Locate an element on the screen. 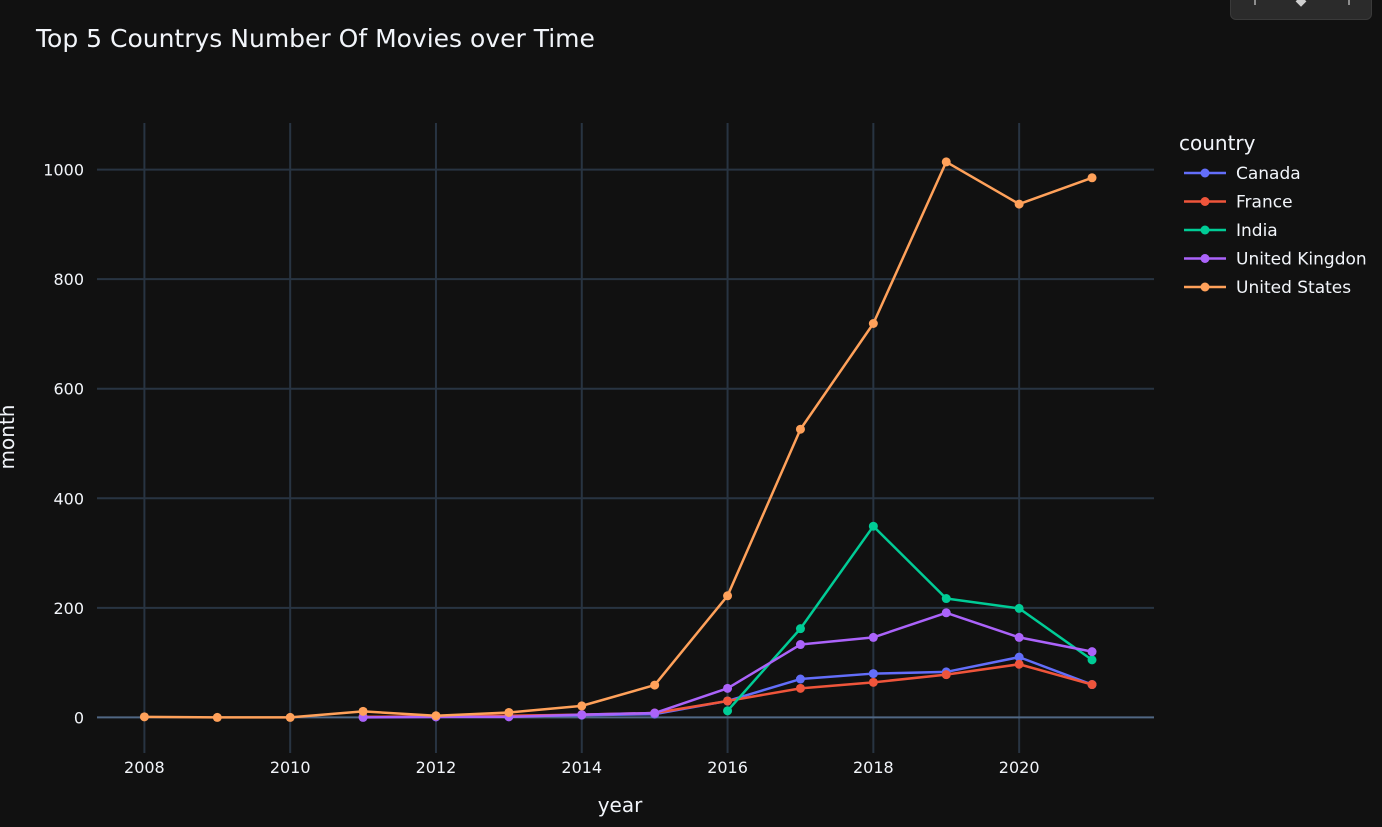  legend-item: United States is located at coordinates (1267, 288).